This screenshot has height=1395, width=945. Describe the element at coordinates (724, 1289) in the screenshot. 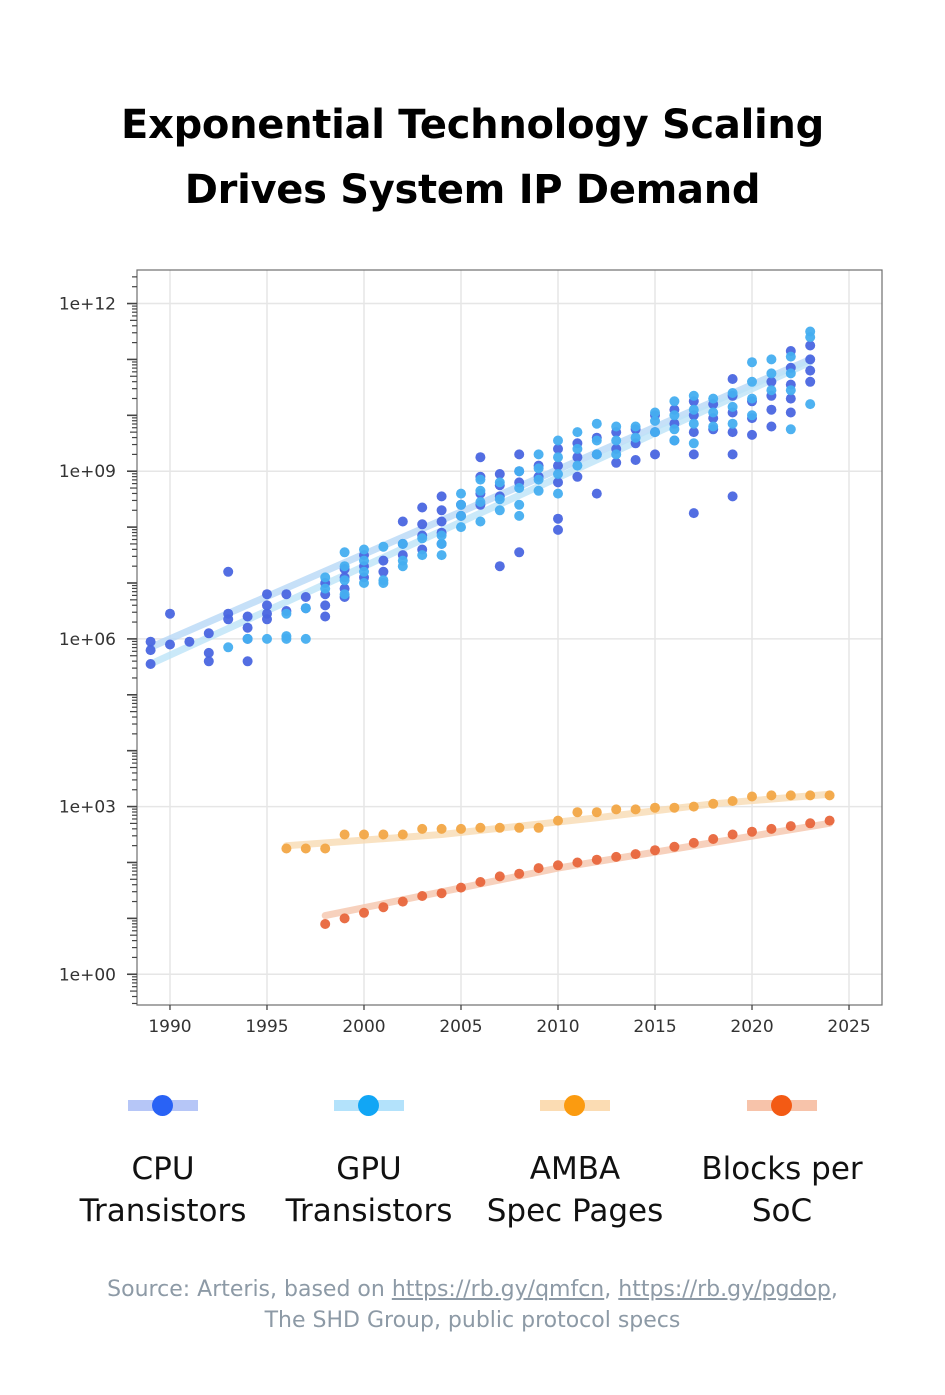

I see `source-link-2: https://rb.gy/pgdop` at that location.